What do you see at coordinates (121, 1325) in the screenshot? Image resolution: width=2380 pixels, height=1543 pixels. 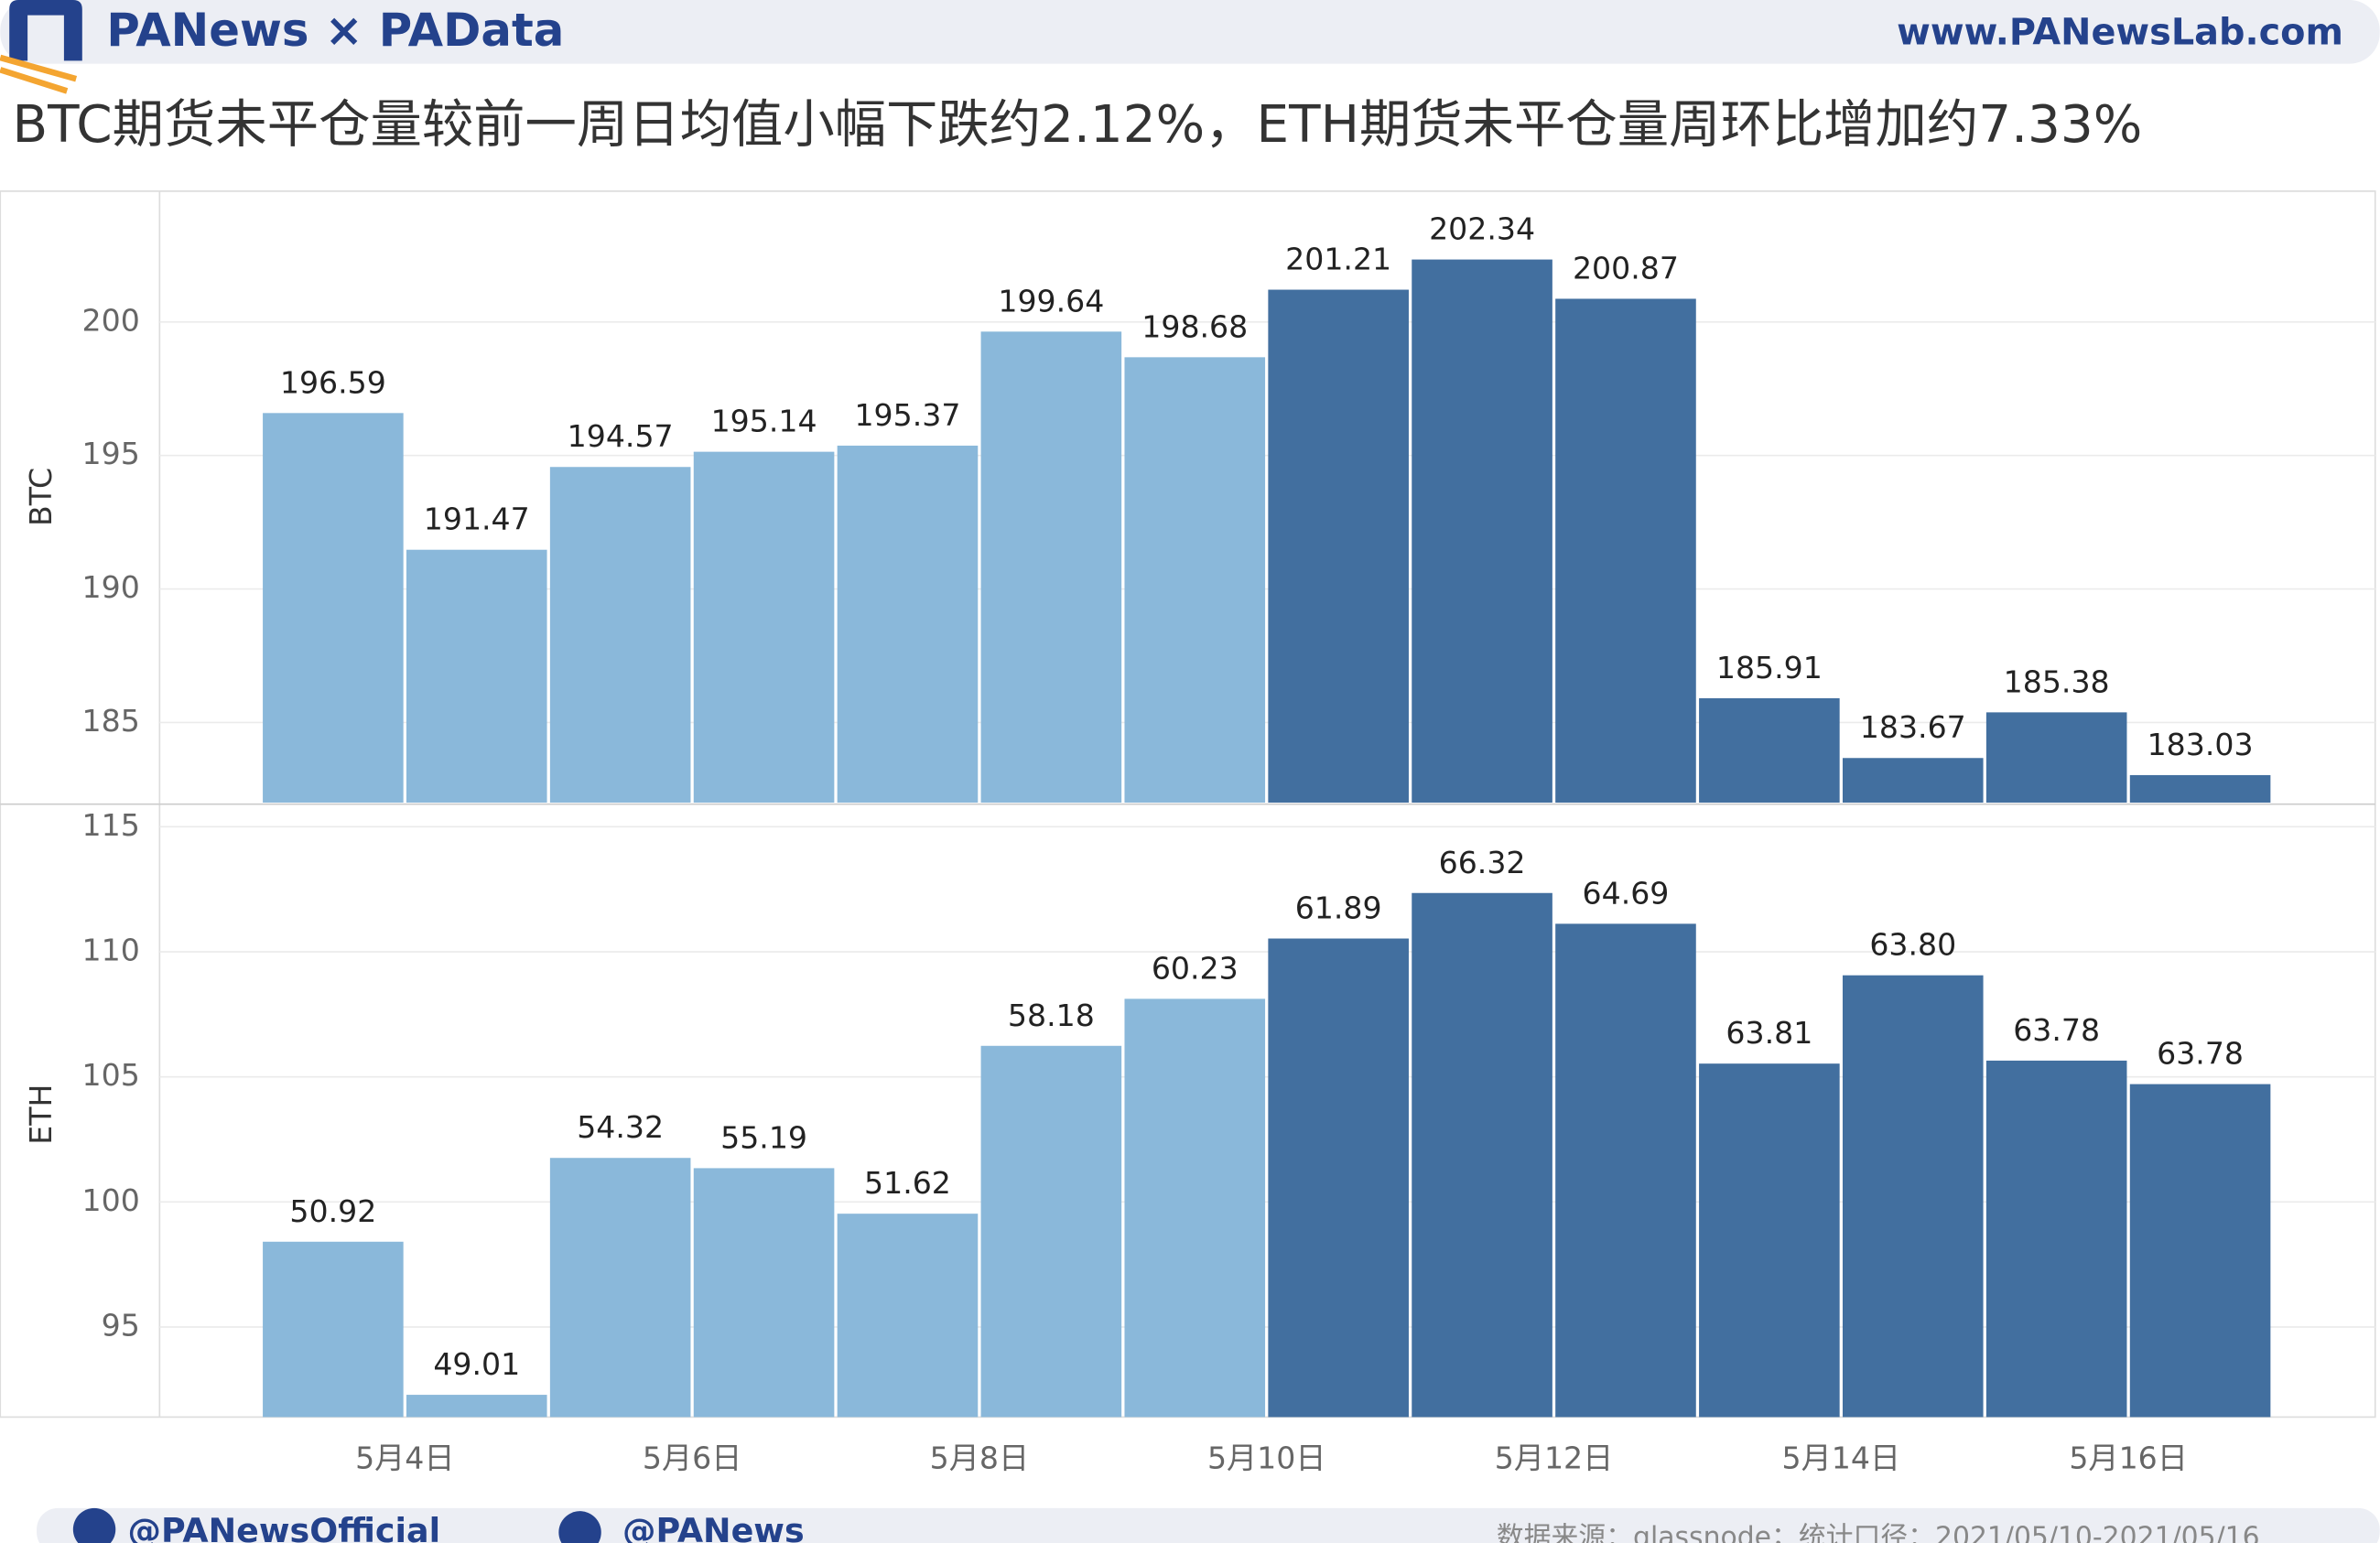 I see `y-tick-label: 95` at bounding box center [121, 1325].